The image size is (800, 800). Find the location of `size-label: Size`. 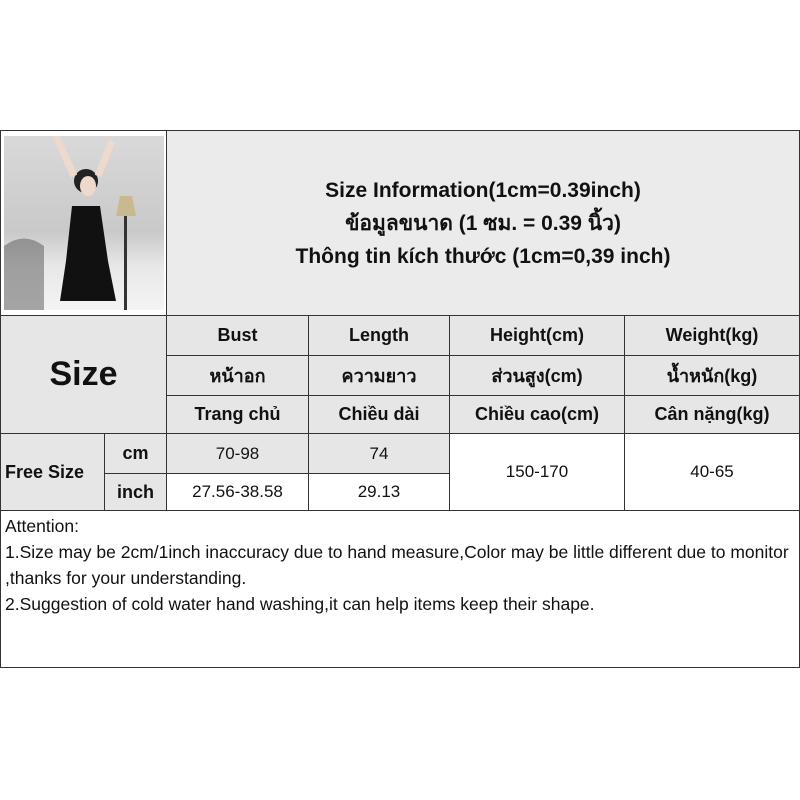

size-label: Size is located at coordinates (83, 374).